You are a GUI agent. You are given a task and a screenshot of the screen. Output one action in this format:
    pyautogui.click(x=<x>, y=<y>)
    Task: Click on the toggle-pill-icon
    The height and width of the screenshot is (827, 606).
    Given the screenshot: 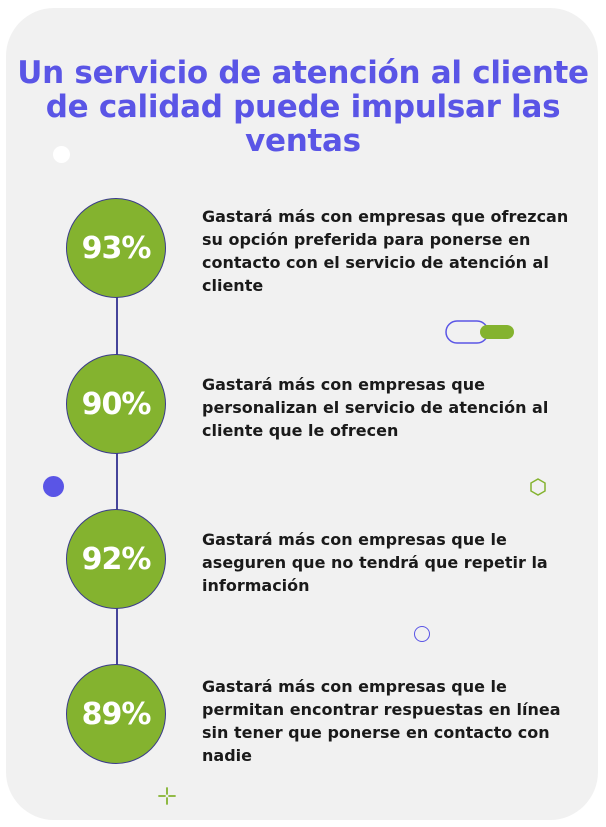 What is the action you would take?
    pyautogui.click(x=479, y=332)
    